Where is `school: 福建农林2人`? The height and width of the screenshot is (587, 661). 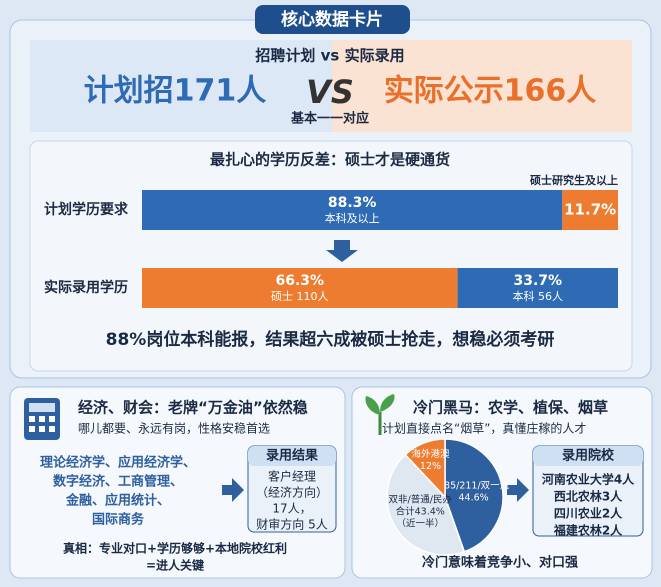
school: 福建农林2人 is located at coordinates (588, 530).